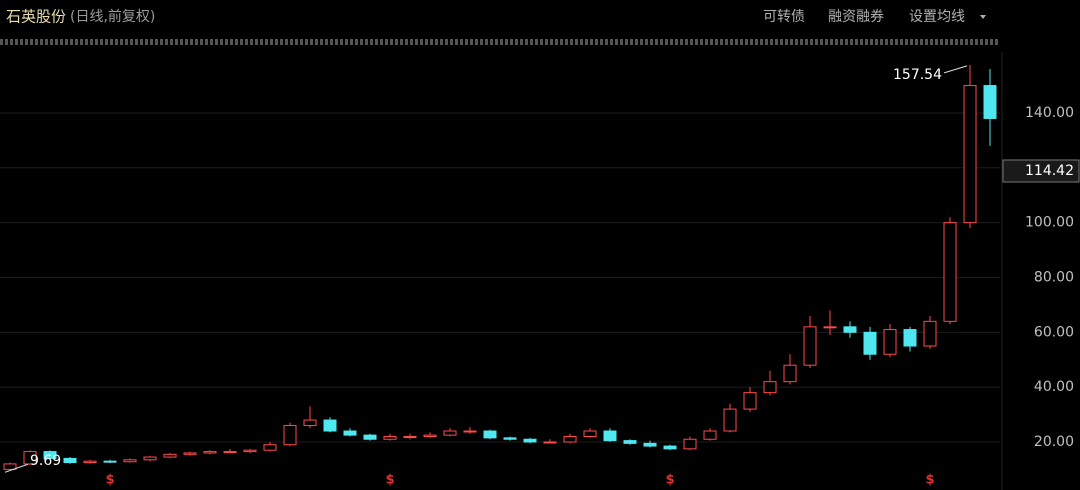 This screenshot has height=490, width=1080. I want to click on price-tag: 114.42, so click(1049, 171).